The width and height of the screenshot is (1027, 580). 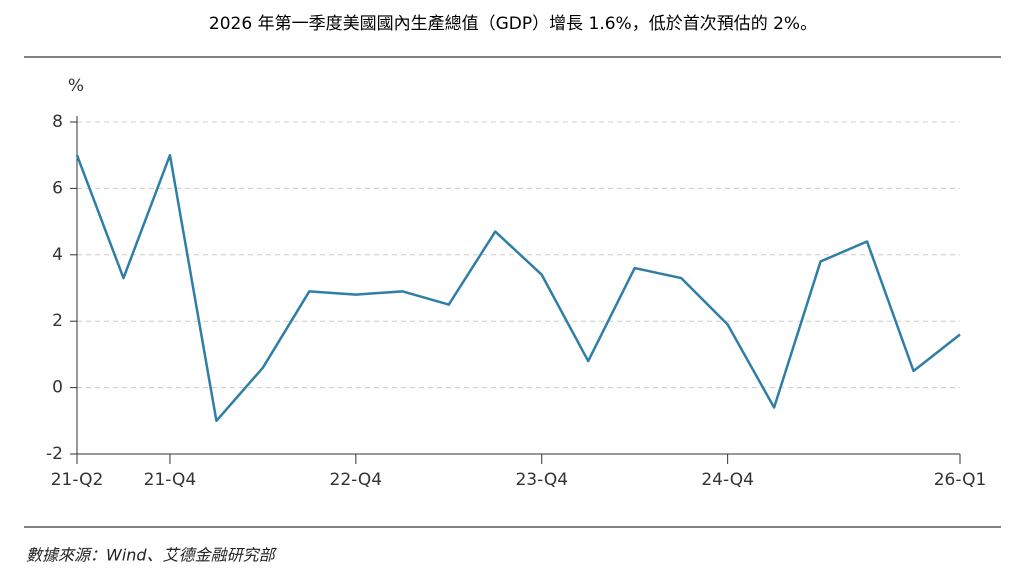 I want to click on x-tick-label: 21-Q2, so click(x=77, y=480).